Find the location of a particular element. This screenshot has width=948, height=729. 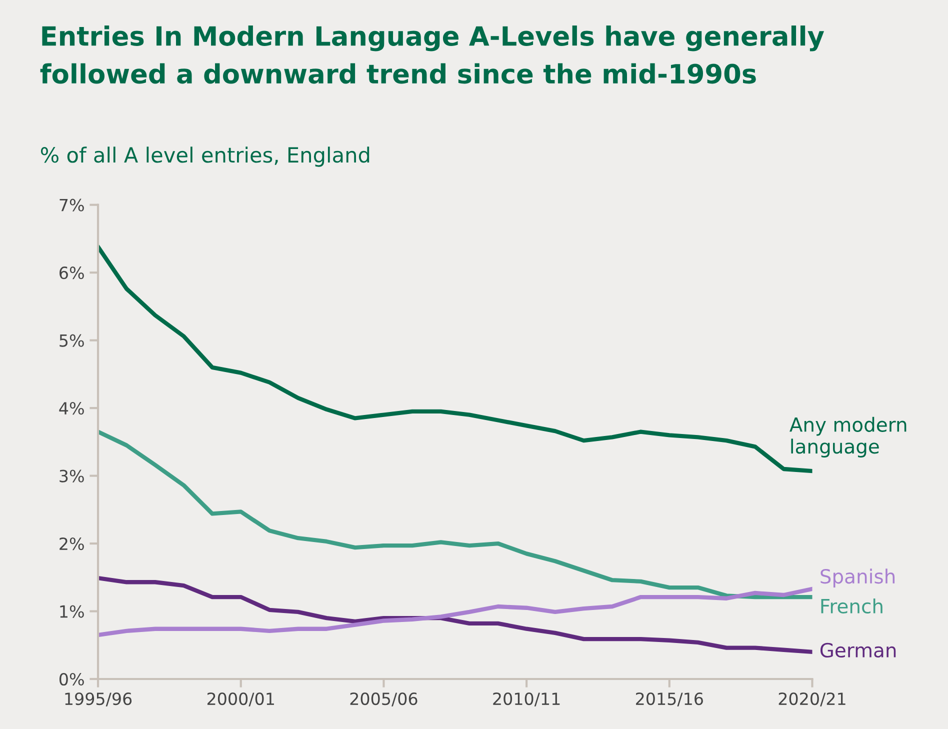

series-label: French is located at coordinates (851, 606).